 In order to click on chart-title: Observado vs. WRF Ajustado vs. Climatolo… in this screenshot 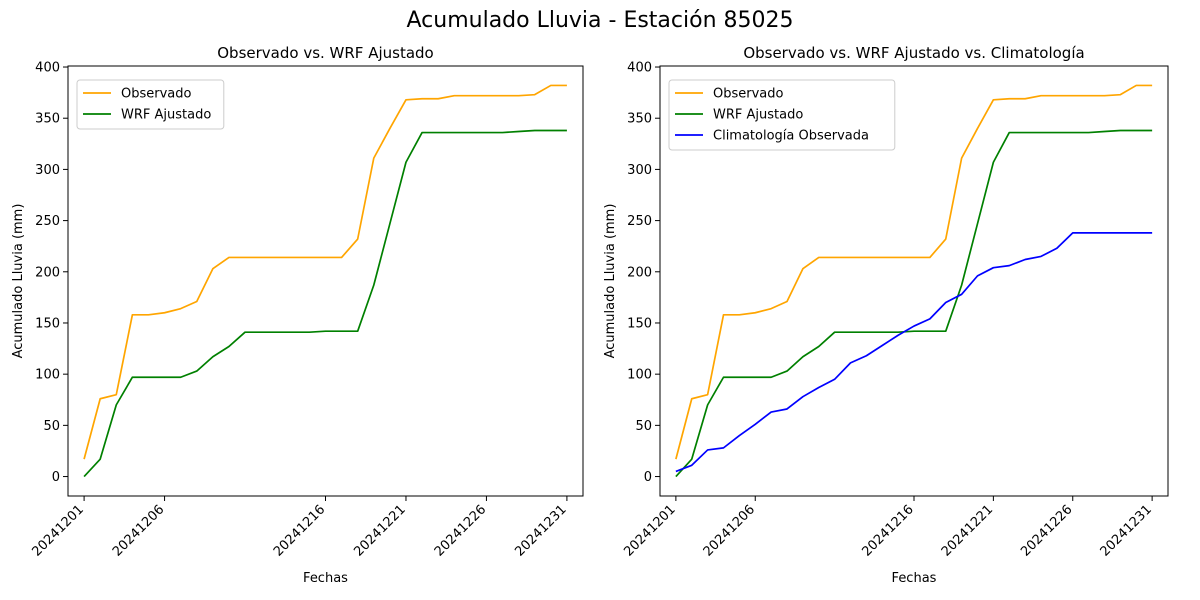, I will do `click(913, 53)`.